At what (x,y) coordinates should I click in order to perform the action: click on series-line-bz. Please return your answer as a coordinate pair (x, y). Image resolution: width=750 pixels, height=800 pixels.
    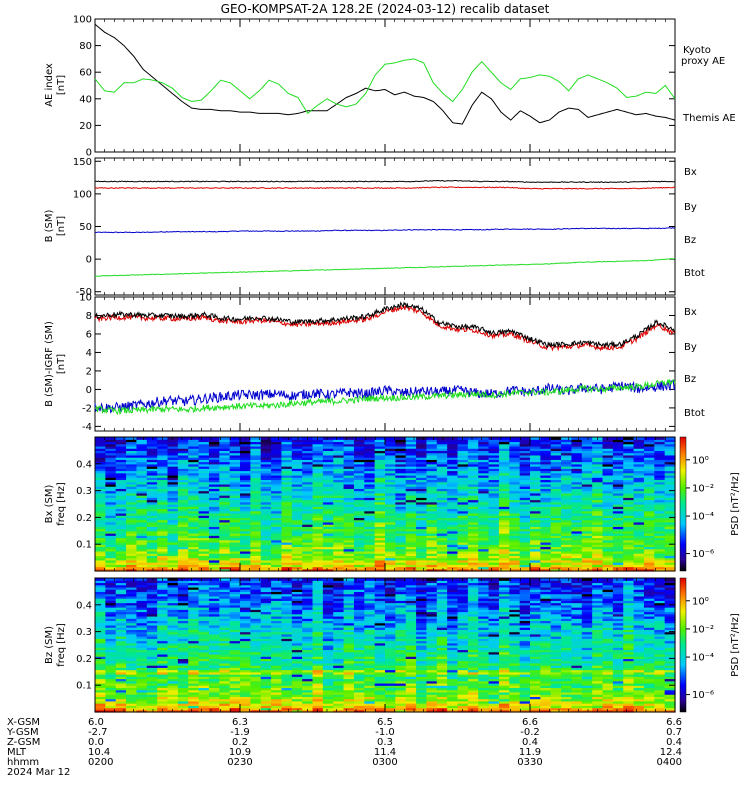
    Looking at the image, I should click on (385, 188).